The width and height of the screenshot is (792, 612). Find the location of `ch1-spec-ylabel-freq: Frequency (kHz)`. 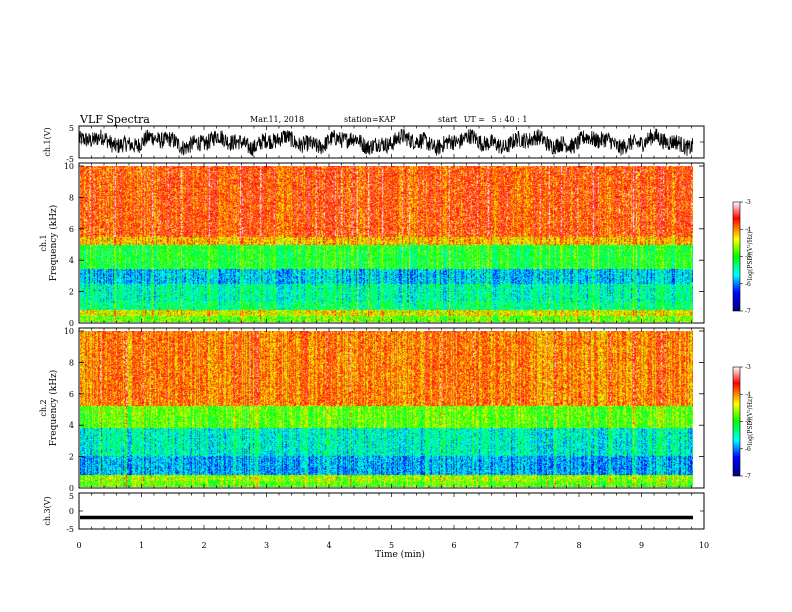

ch1-spec-ylabel-freq: Frequency (kHz) is located at coordinates (53, 243).